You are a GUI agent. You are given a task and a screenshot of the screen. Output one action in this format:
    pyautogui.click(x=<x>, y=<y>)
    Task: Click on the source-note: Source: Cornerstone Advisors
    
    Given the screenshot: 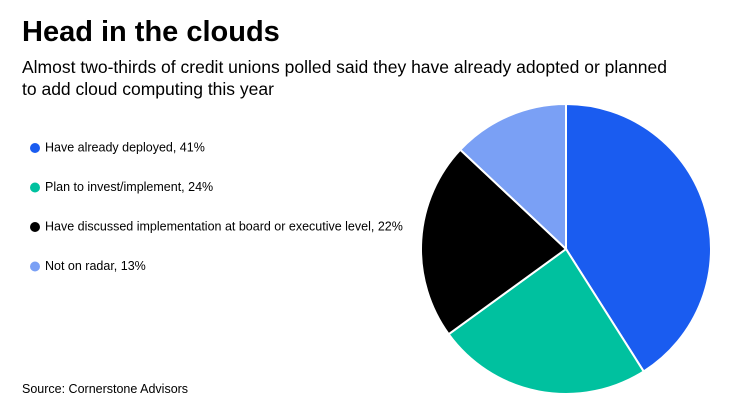 What is the action you would take?
    pyautogui.click(x=105, y=389)
    